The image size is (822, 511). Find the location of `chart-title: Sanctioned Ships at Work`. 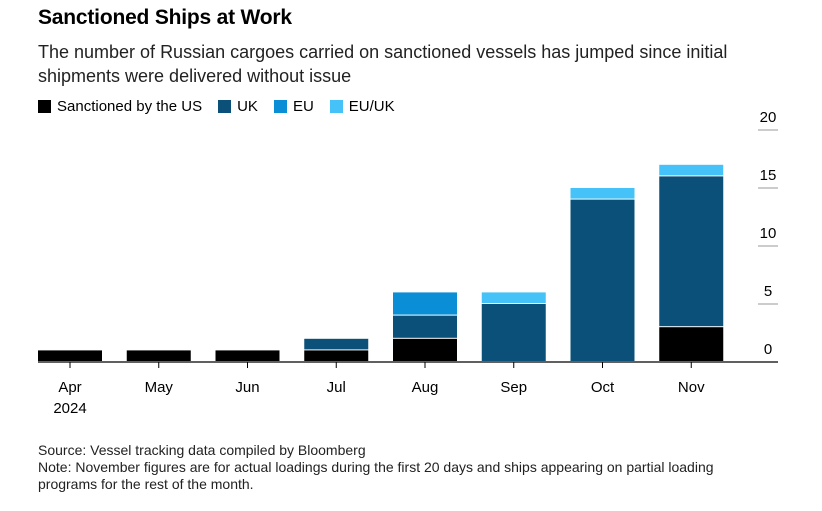

chart-title: Sanctioned Ships at Work is located at coordinates (165, 17).